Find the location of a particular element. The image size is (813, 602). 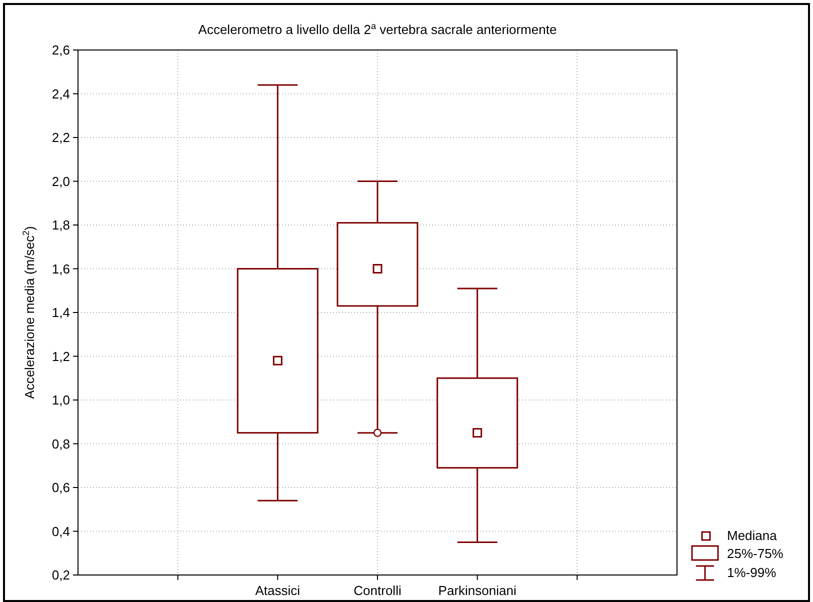

x-tick-label: Controlli is located at coordinates (378, 590).